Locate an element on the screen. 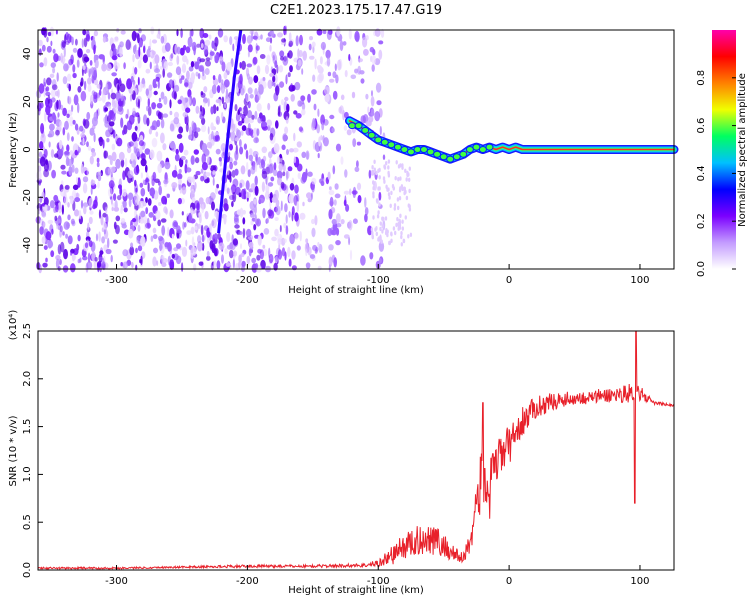  x-tick-label: -200 is located at coordinates (247, 280).